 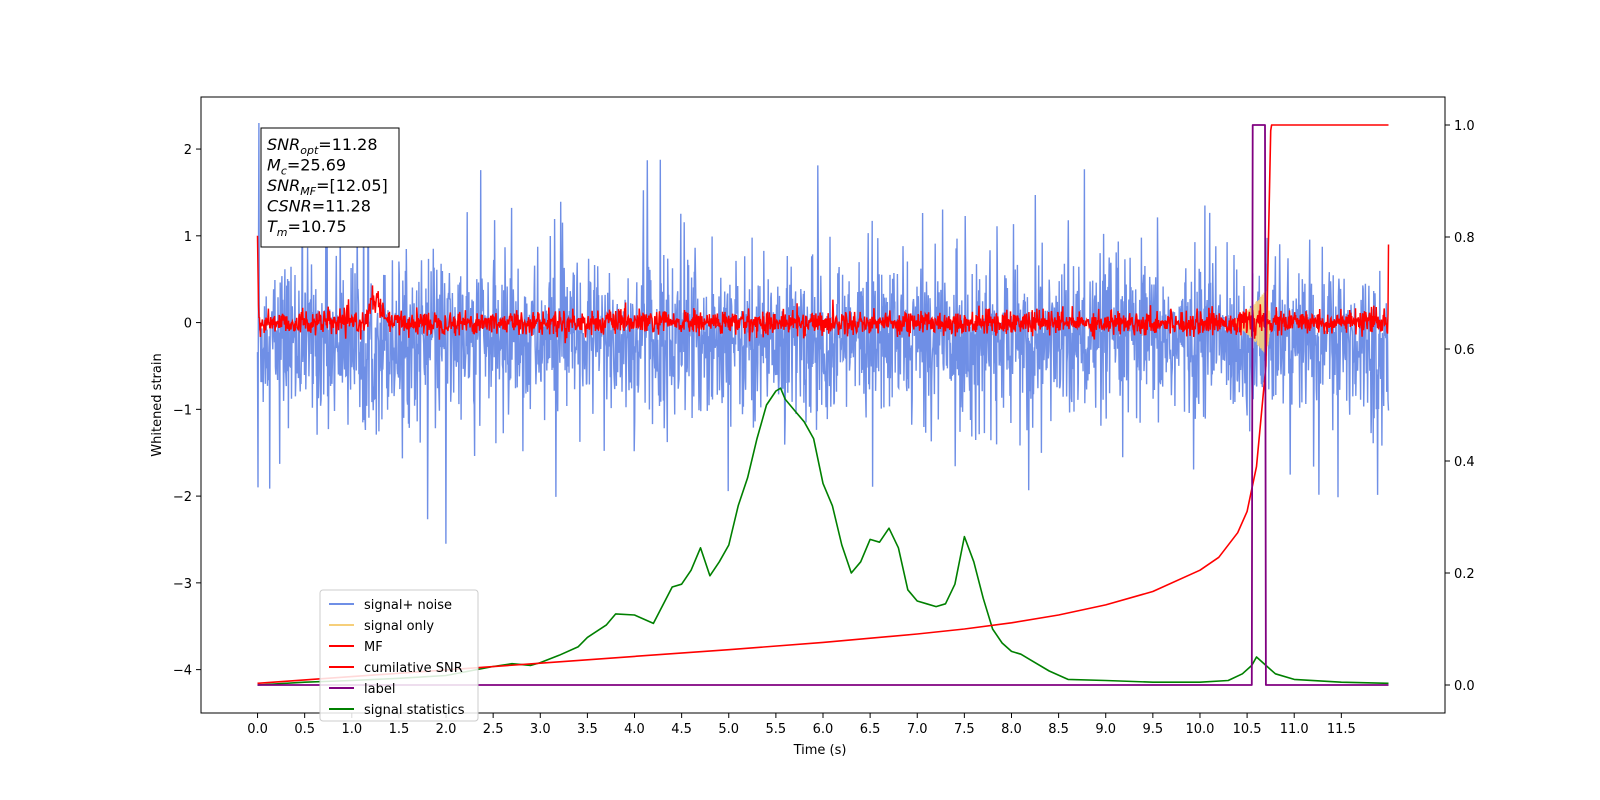 What do you see at coordinates (373, 647) in the screenshot?
I see `legend-entry-label: MF` at bounding box center [373, 647].